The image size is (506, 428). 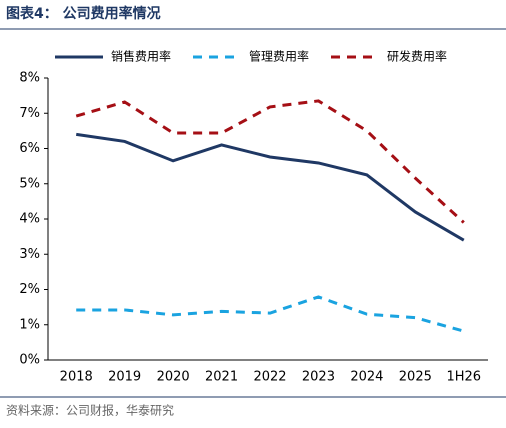 I want to click on x-tick-label: 2022, so click(x=269, y=377).